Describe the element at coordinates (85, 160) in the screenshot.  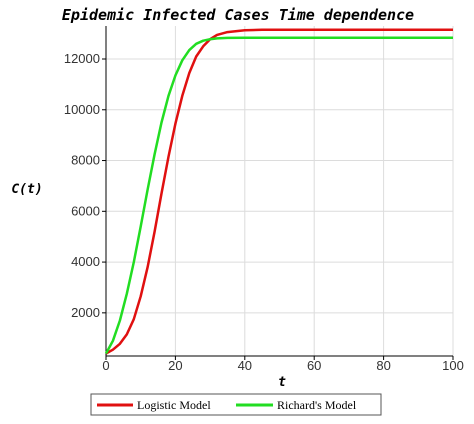
I see `y-tick-label: 8000` at that location.